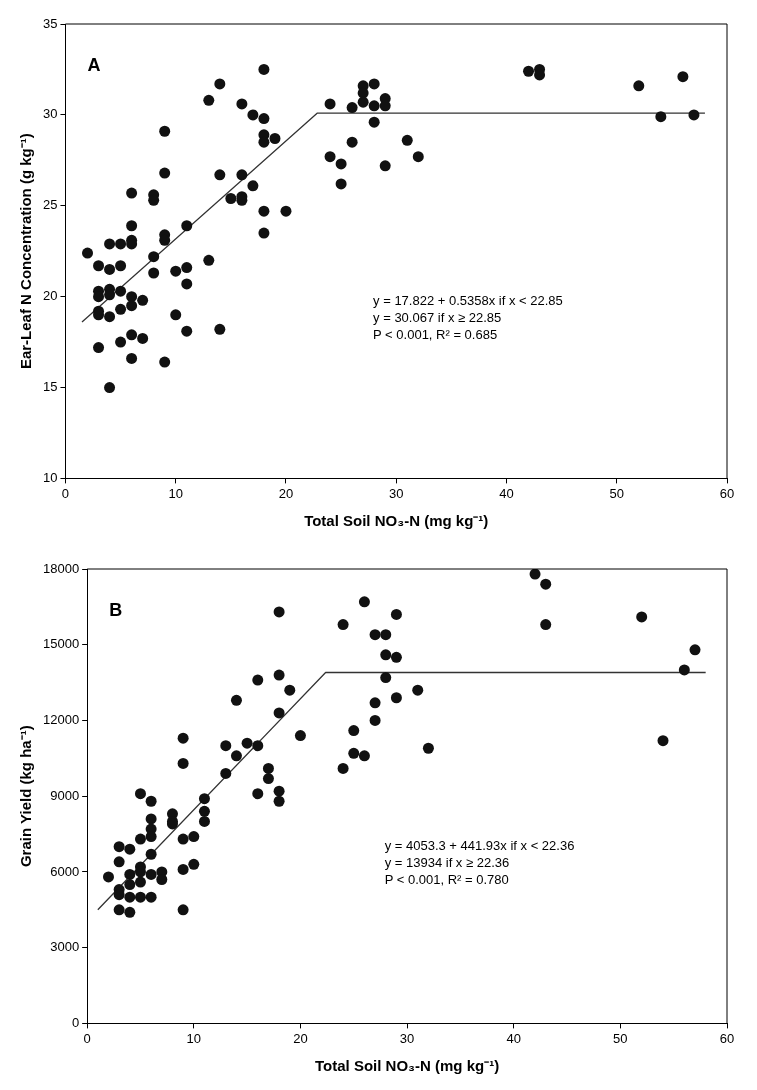 Image resolution: width=757 pixels, height=1090 pixels. I want to click on annotation: P < 0.001, R² = 0.685, so click(435, 334).